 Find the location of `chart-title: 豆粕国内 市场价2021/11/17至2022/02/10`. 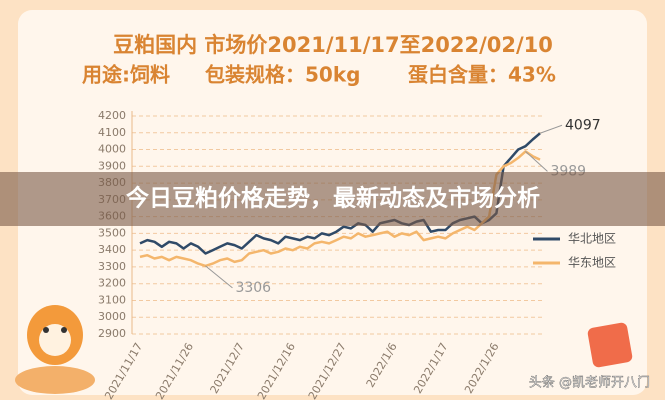

chart-title: 豆粕国内 市场价2021/11/17至2022/02/10 is located at coordinates (333, 45).